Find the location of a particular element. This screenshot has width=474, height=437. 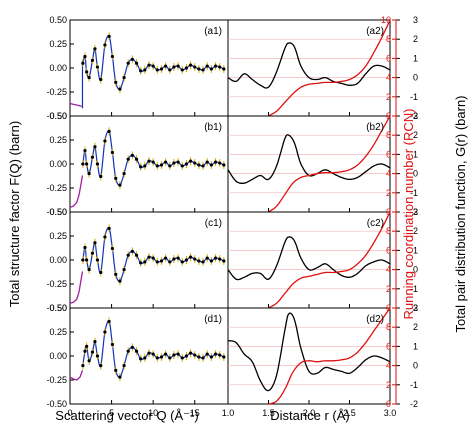

fq-y-tick-label: -0.25 is located at coordinates (56, 284).